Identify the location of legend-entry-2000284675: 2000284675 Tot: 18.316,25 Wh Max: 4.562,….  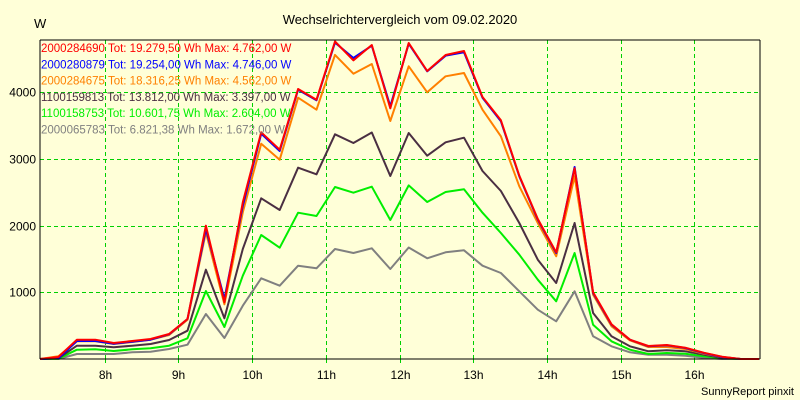
(166, 82).